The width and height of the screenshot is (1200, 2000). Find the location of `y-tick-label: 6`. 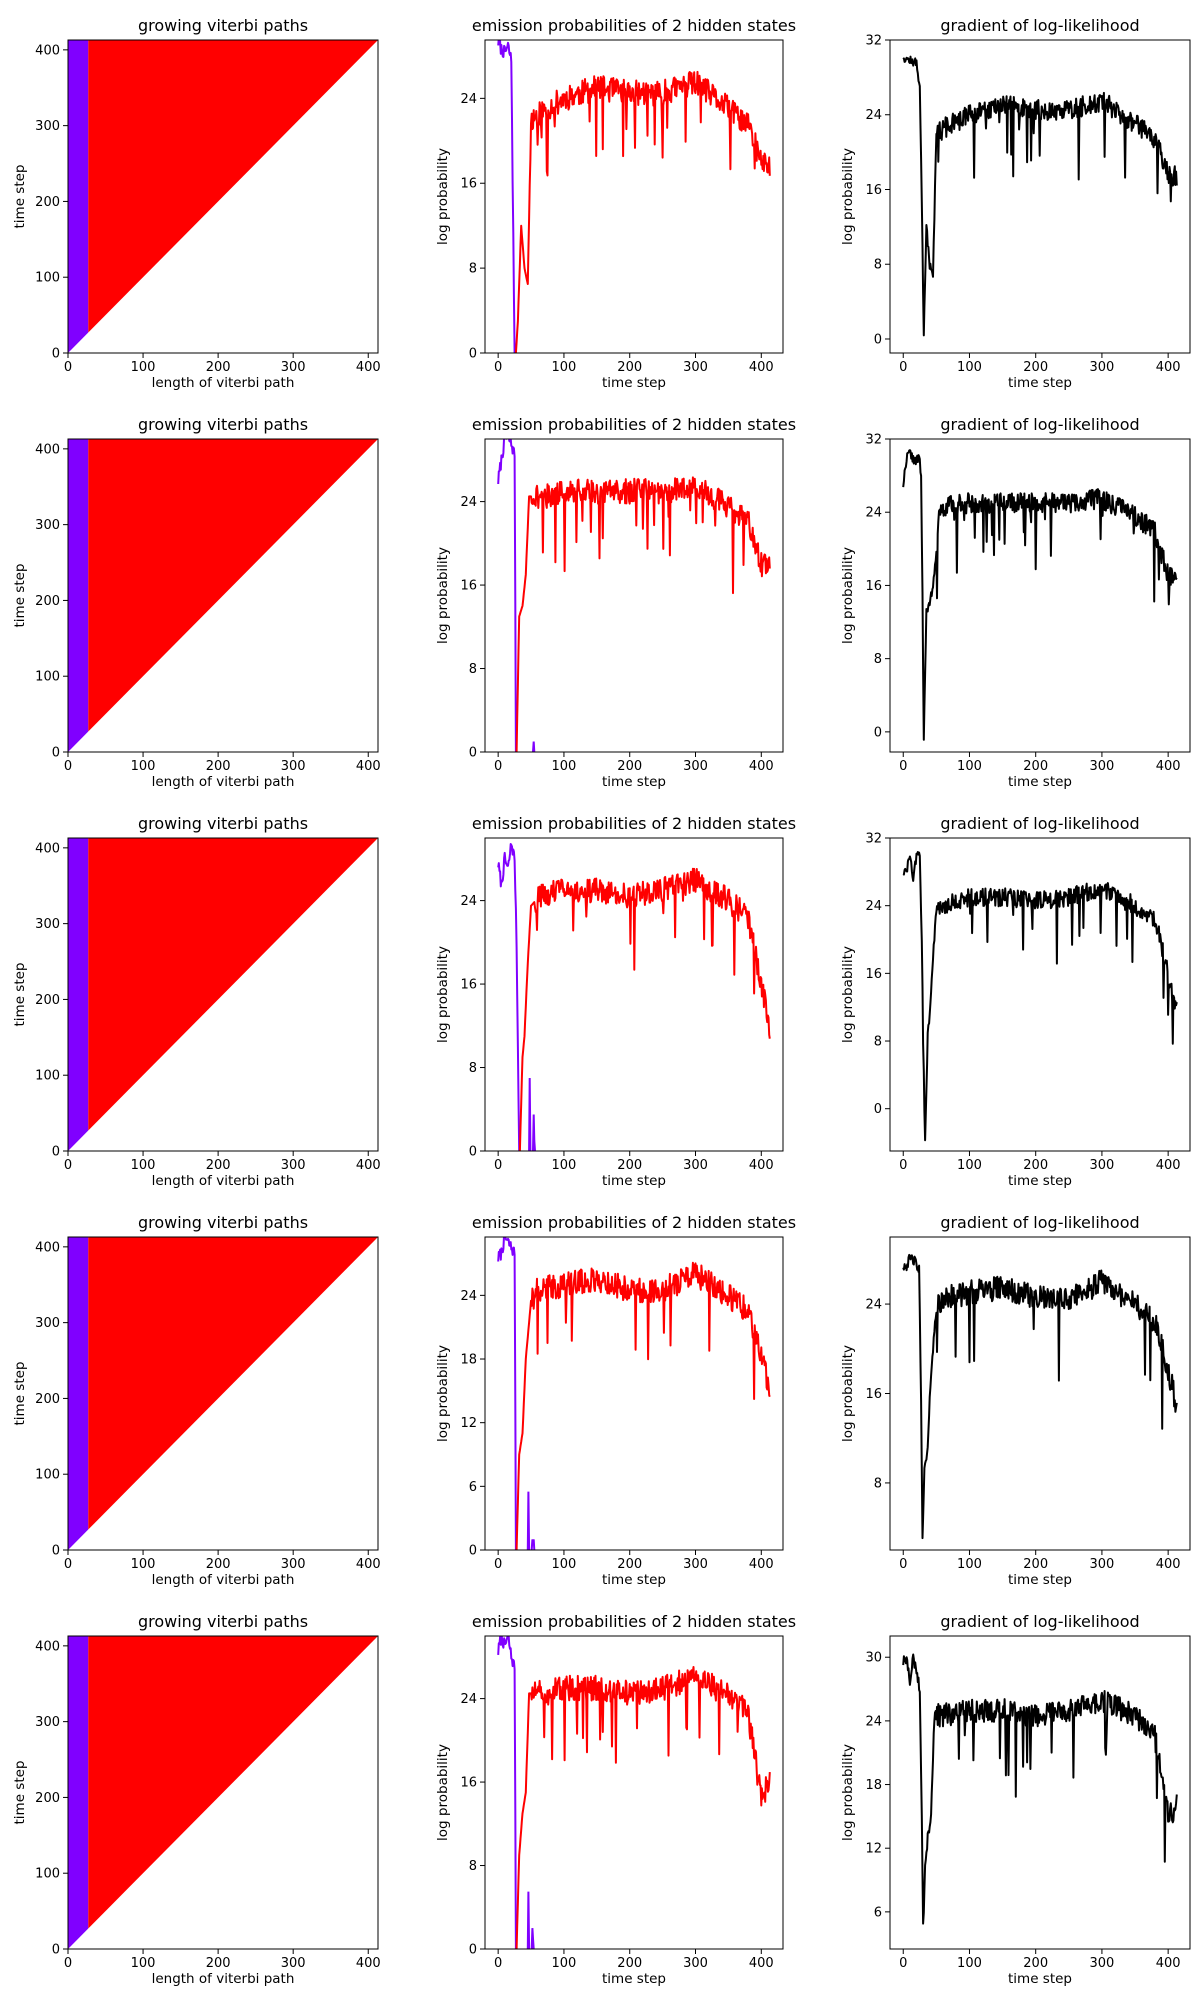

y-tick-label: 6 is located at coordinates (473, 1487).